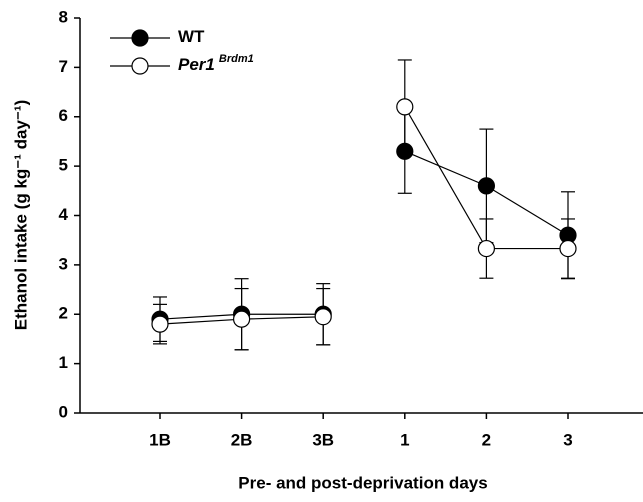 This screenshot has width=643, height=502. What do you see at coordinates (486, 439) in the screenshot?
I see `x-tick-label: 2` at bounding box center [486, 439].